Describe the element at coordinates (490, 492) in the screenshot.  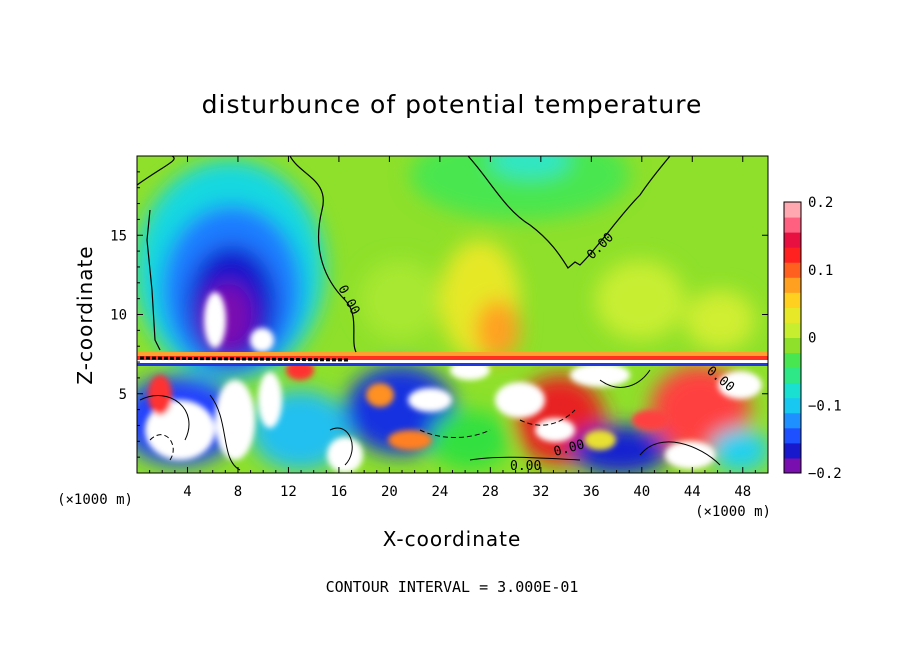
I see `x-tick-label: 28` at that location.